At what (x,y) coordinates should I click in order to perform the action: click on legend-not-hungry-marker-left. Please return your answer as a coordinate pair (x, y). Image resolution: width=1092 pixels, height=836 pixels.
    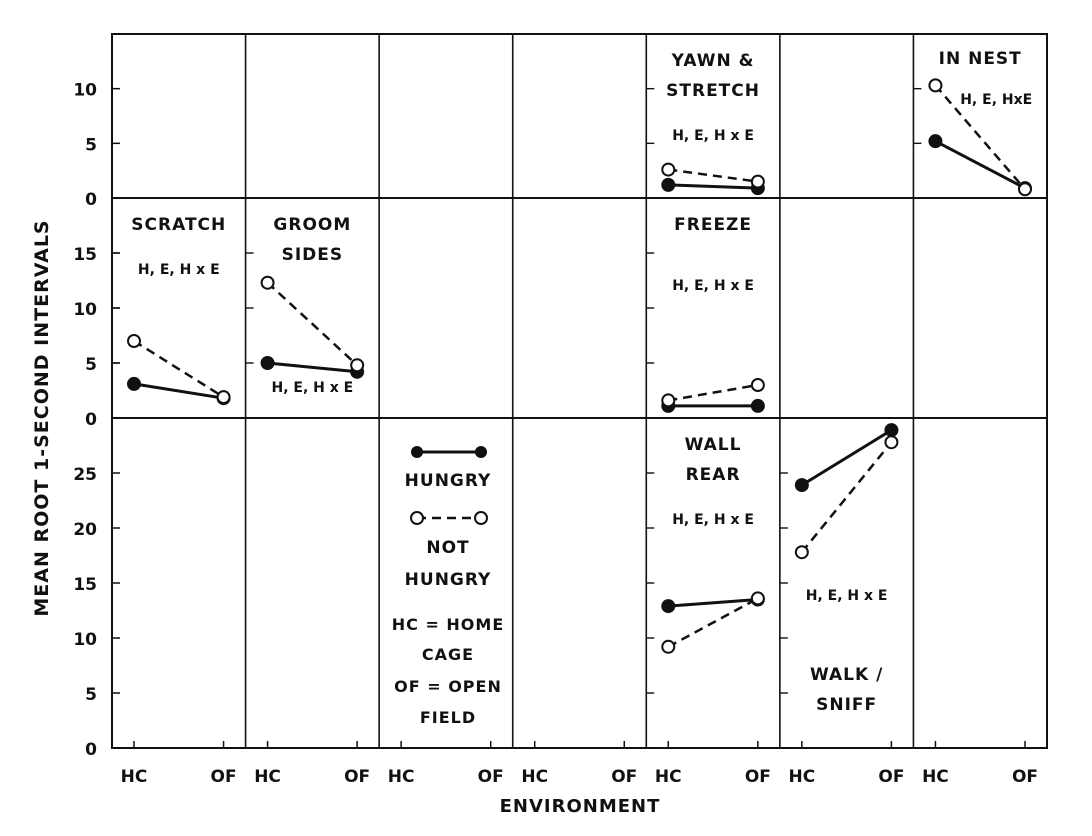
    Looking at the image, I should click on (417, 518).